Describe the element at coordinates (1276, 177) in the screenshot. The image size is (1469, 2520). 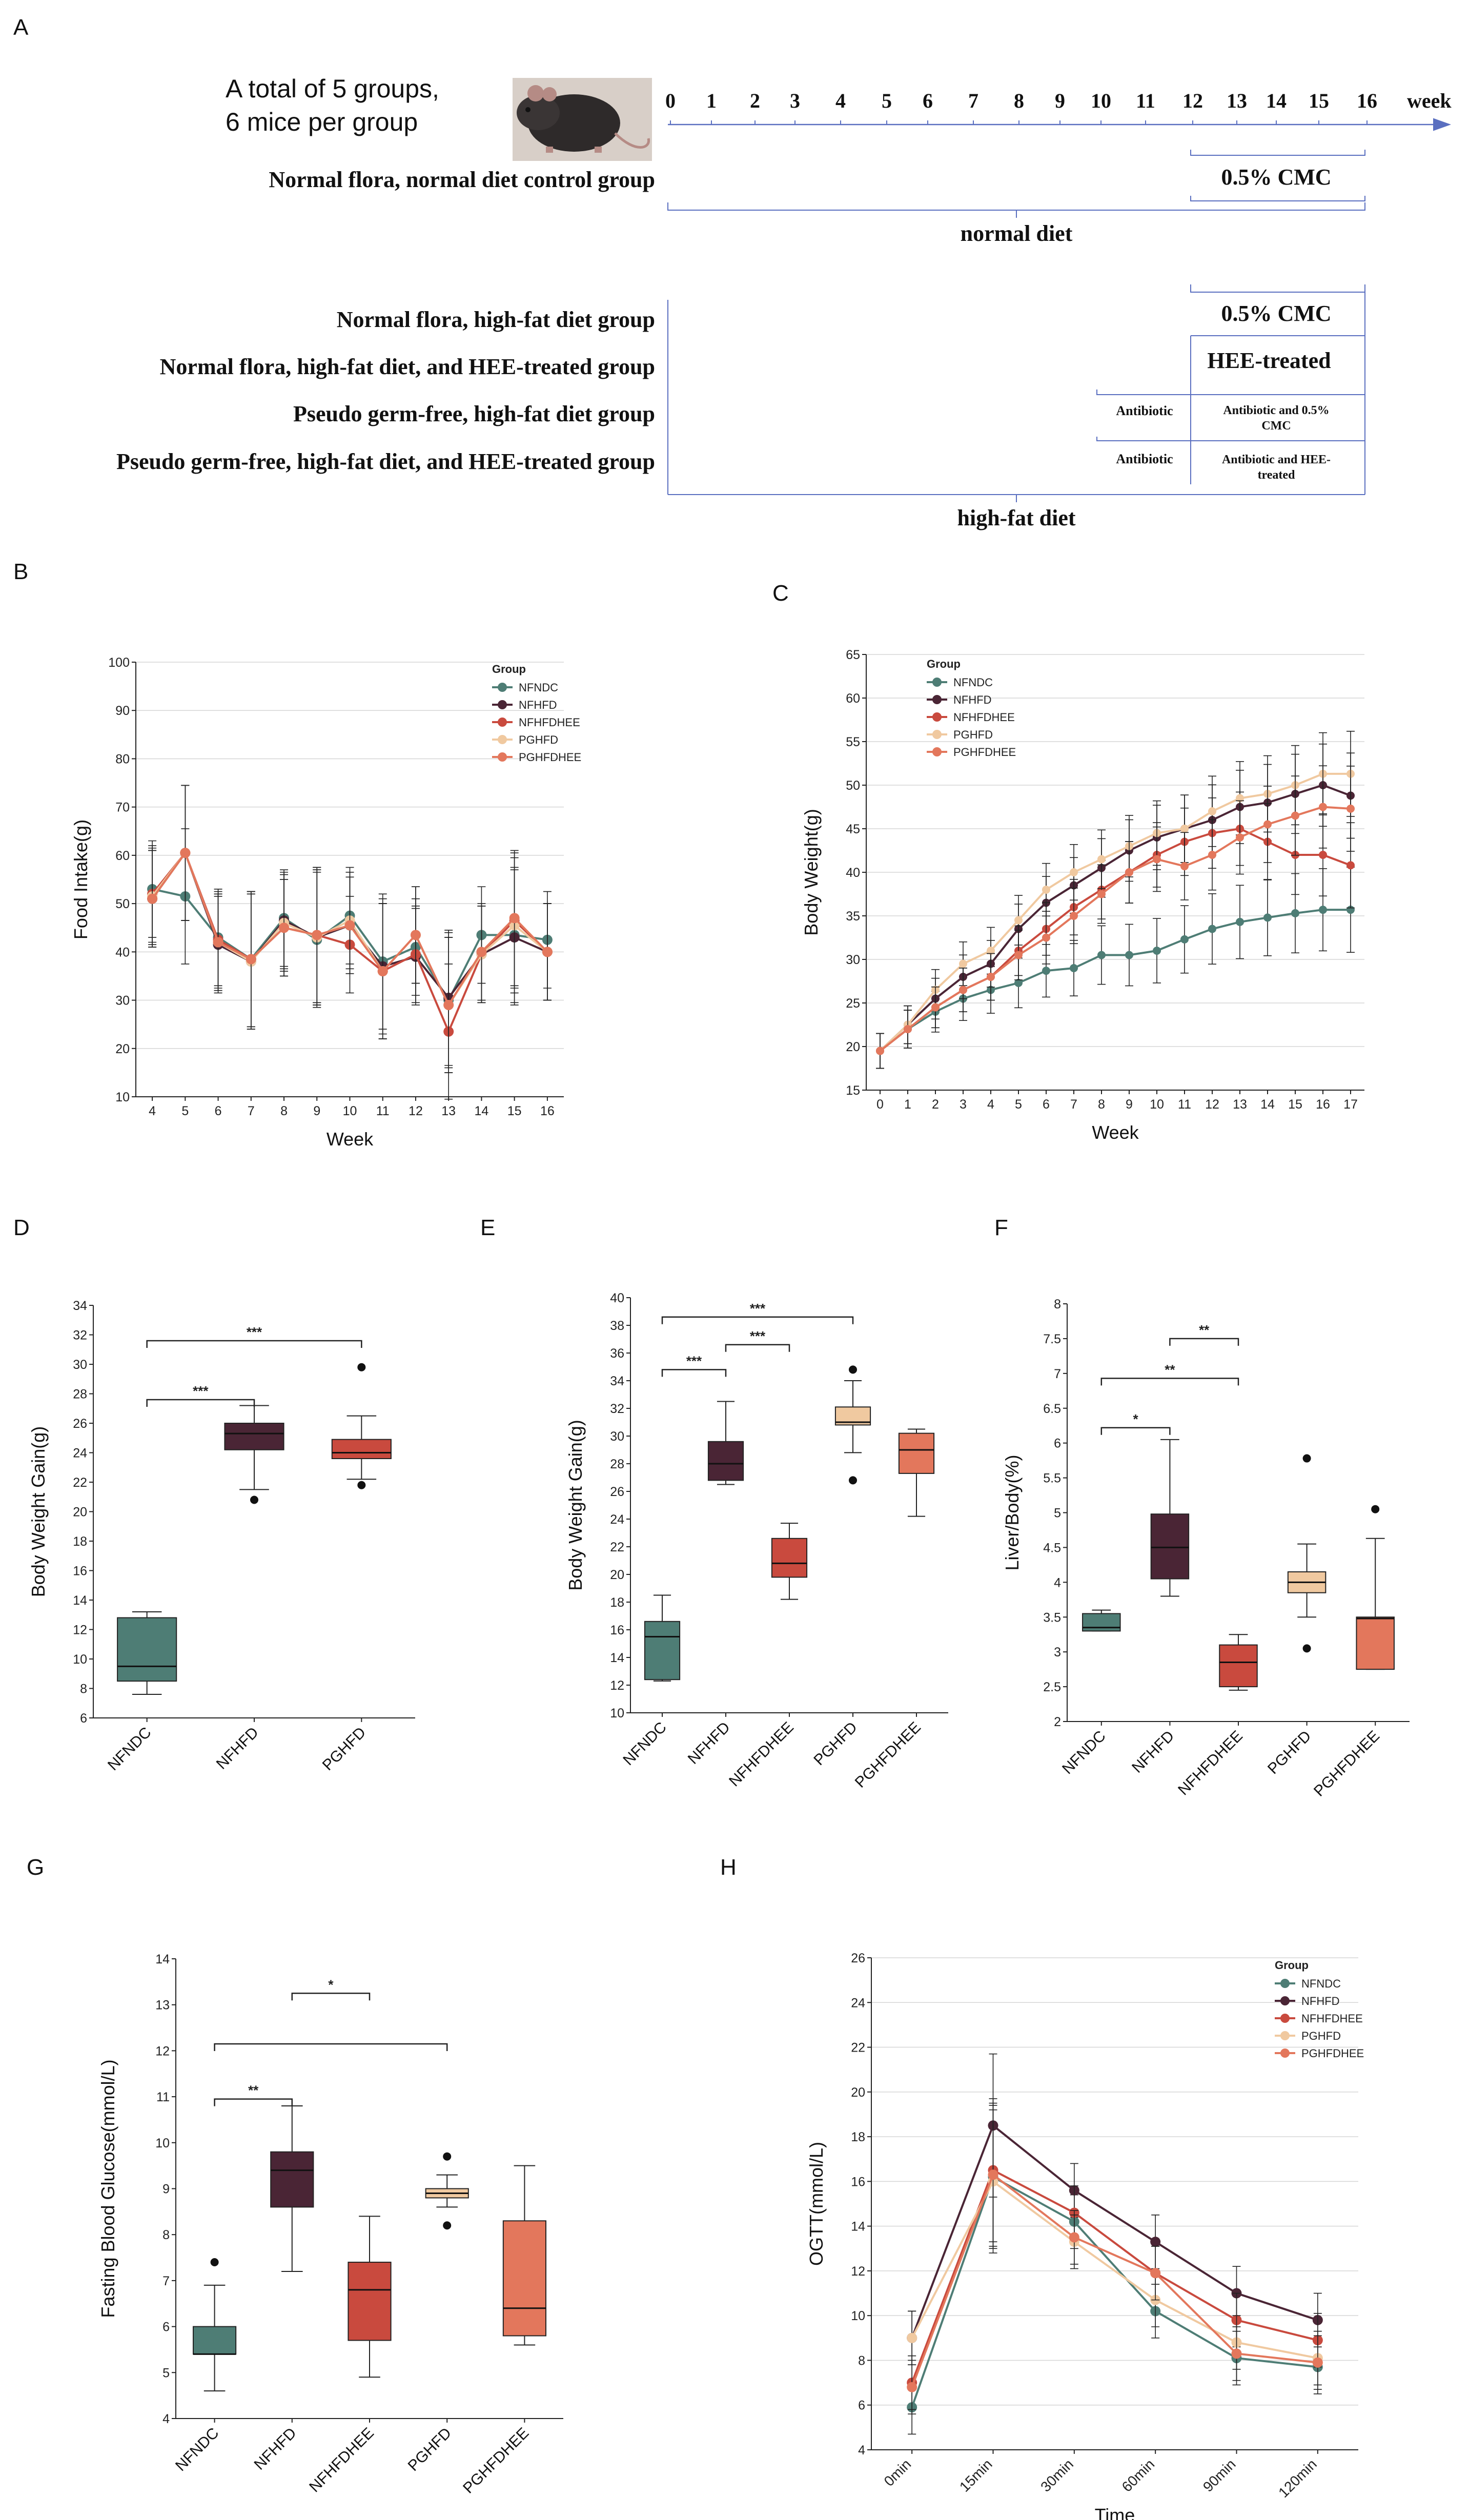
I see `cmc-label: 0.5% CMC` at that location.